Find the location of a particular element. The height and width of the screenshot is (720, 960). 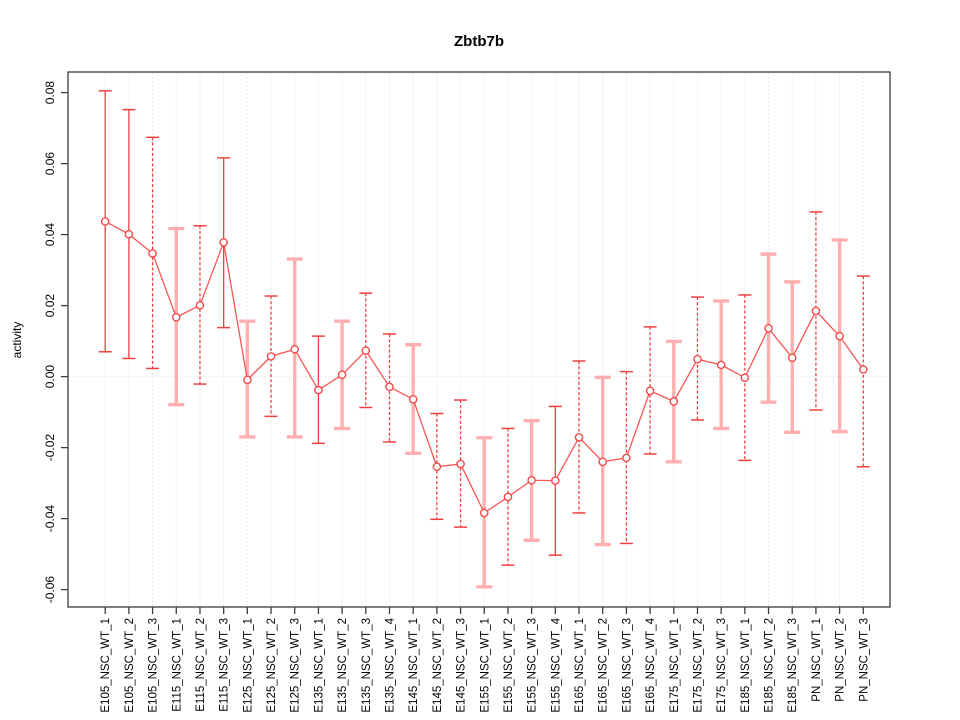

x-tick-label: E165_NSC_WT_1 is located at coordinates (580, 665).